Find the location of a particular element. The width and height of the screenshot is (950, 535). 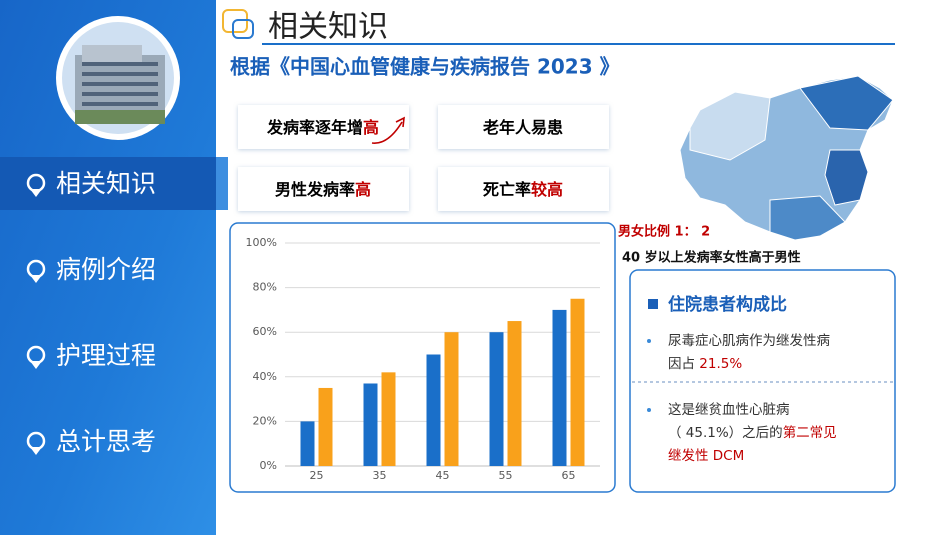

fact-text: 死亡率较高 is located at coordinates (523, 189).